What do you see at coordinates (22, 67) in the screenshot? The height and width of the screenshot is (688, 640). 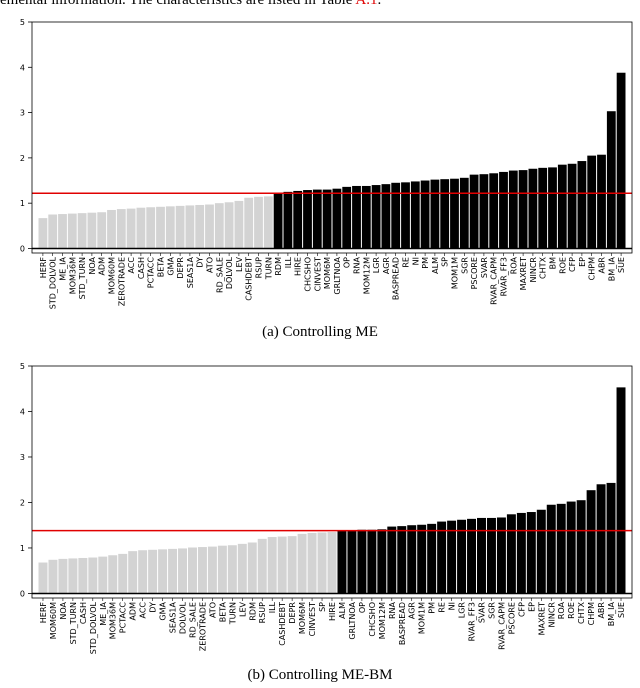 I see `y-tick-label: 4` at bounding box center [22, 67].